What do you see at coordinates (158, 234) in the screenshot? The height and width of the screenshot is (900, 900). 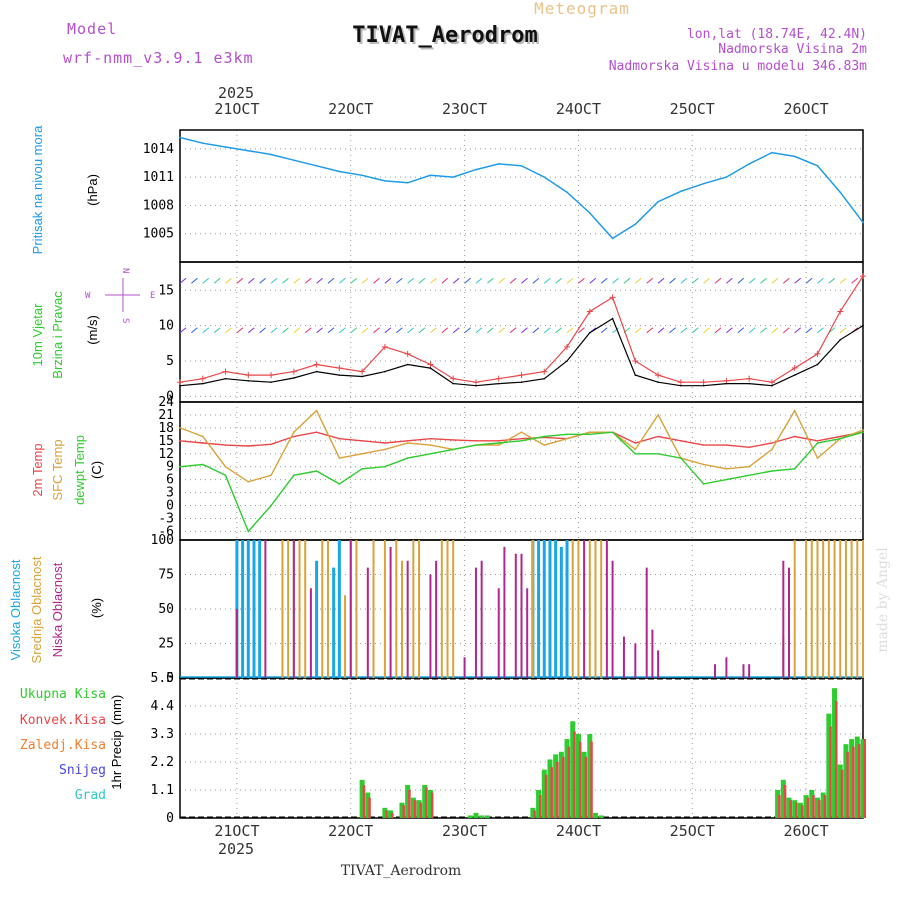 I see `ytick-label: 1005` at bounding box center [158, 234].